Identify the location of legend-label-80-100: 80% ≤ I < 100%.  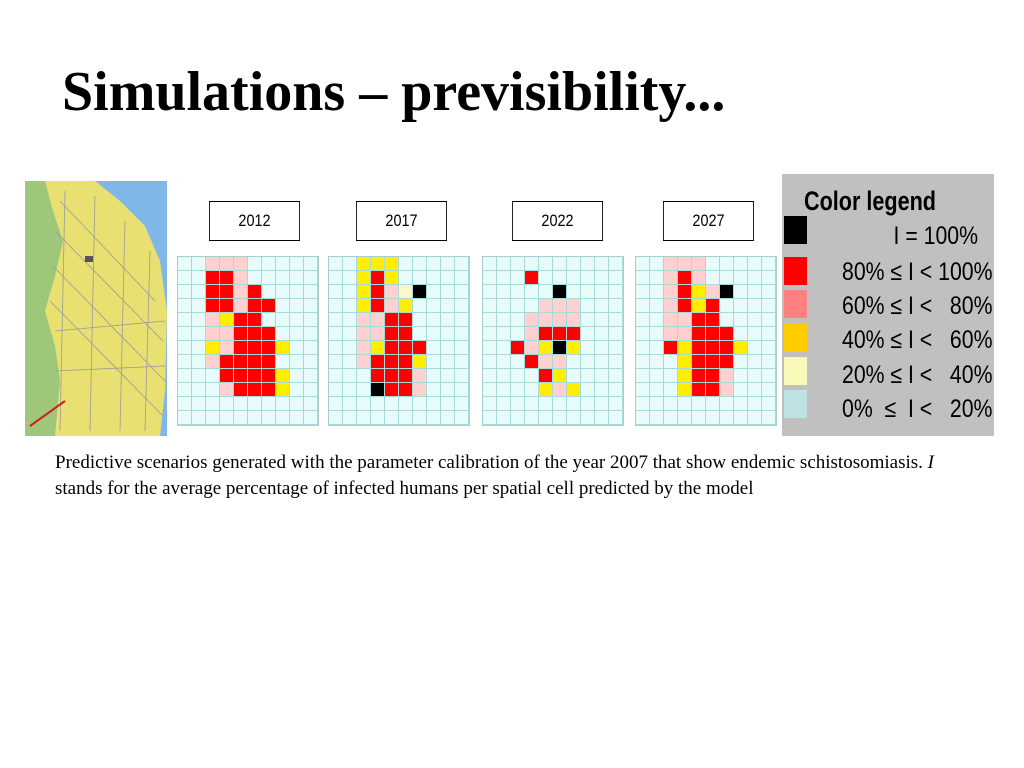
(917, 272).